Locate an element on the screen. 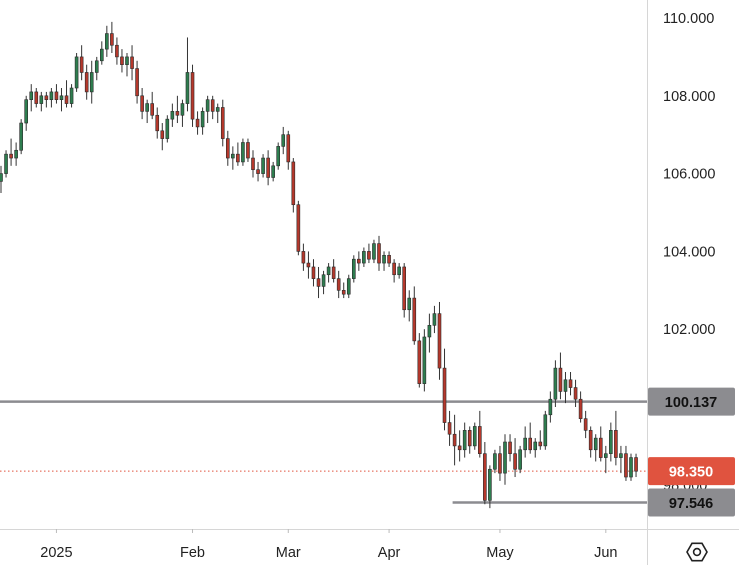  x-tick-label: Apr is located at coordinates (389, 553).